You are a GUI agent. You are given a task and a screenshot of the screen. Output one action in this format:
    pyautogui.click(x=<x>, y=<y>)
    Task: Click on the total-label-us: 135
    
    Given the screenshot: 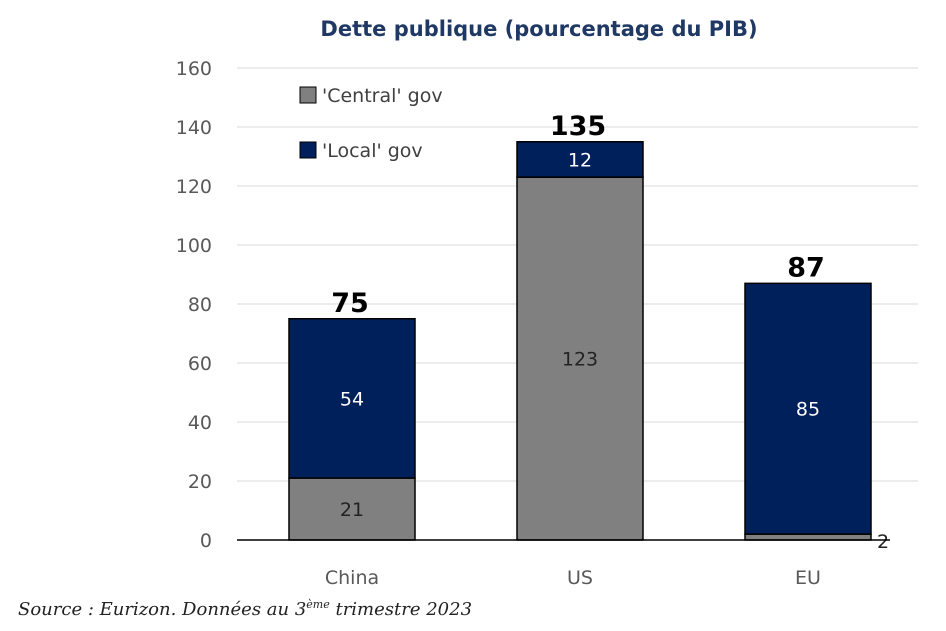 What is the action you would take?
    pyautogui.click(x=578, y=126)
    